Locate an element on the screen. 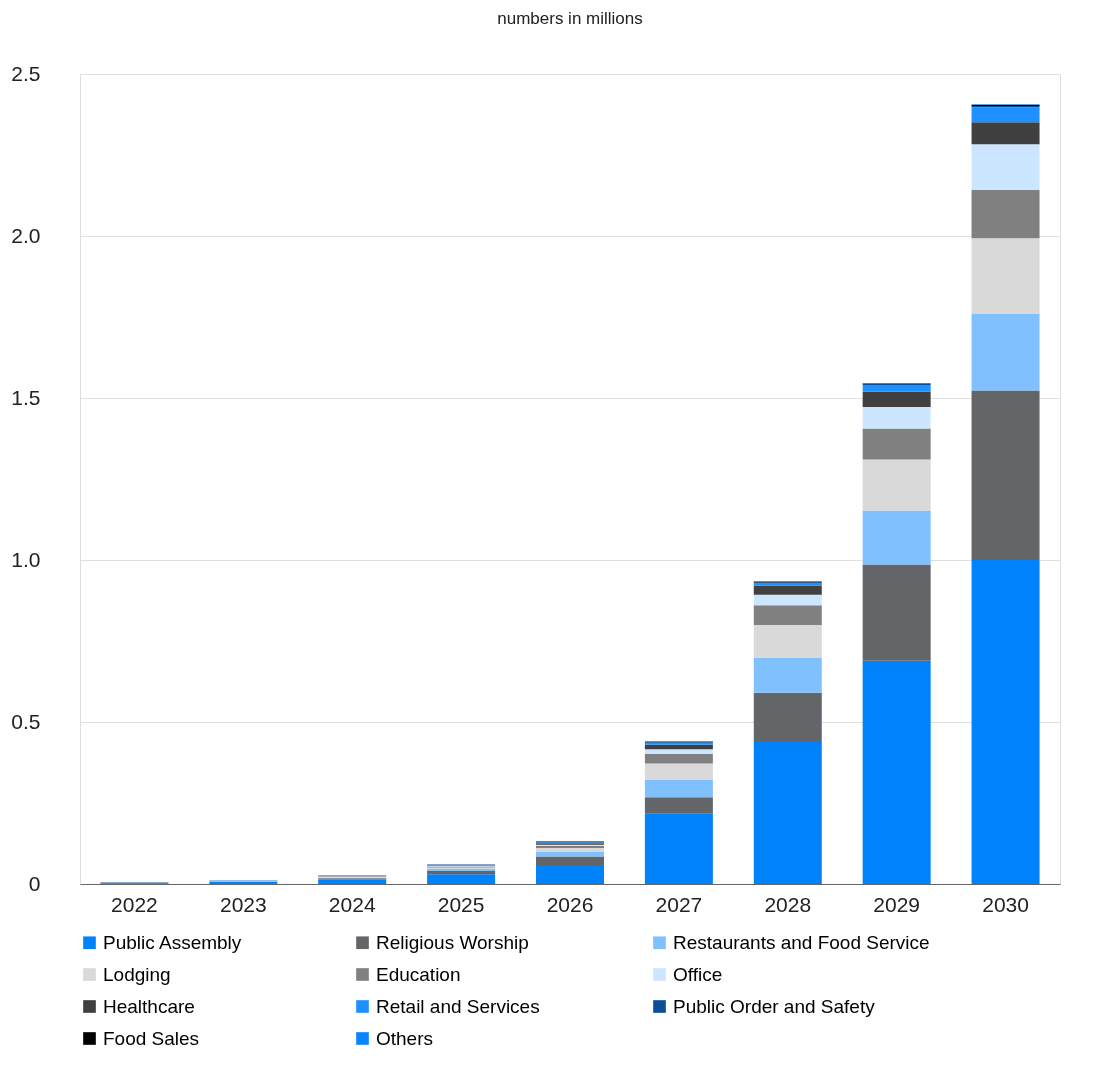  x-tick-label: 2028 is located at coordinates (788, 904).